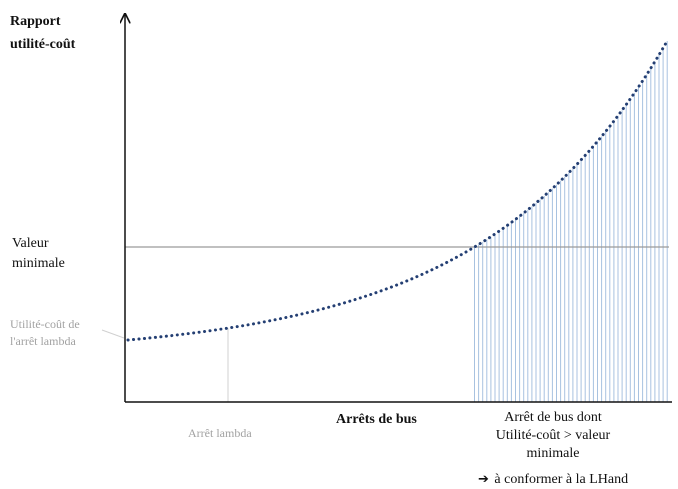 The image size is (678, 489). I want to click on highlight-region-line-1: Arrêt de bus dont, so click(553, 417).